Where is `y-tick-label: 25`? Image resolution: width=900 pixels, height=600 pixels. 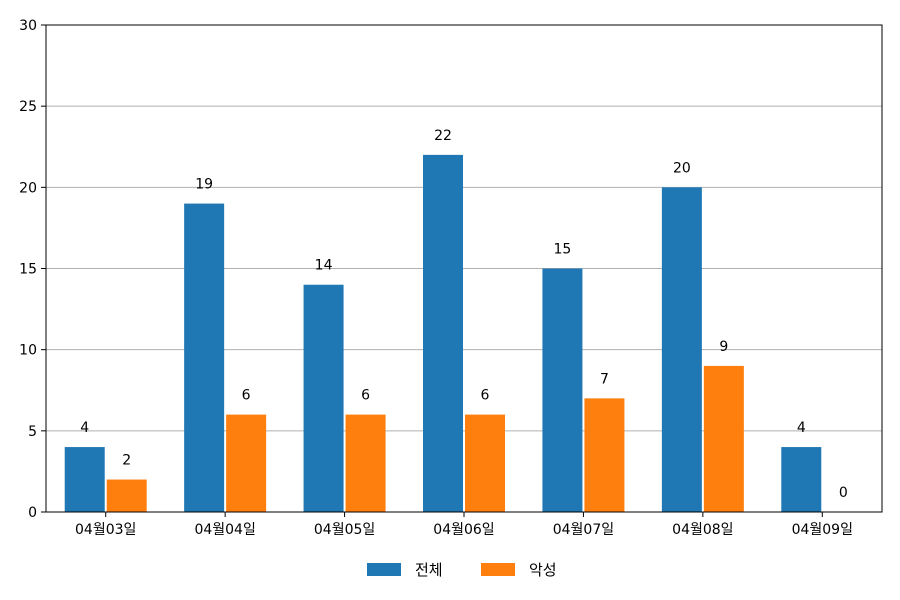 y-tick-label: 25 is located at coordinates (28, 107).